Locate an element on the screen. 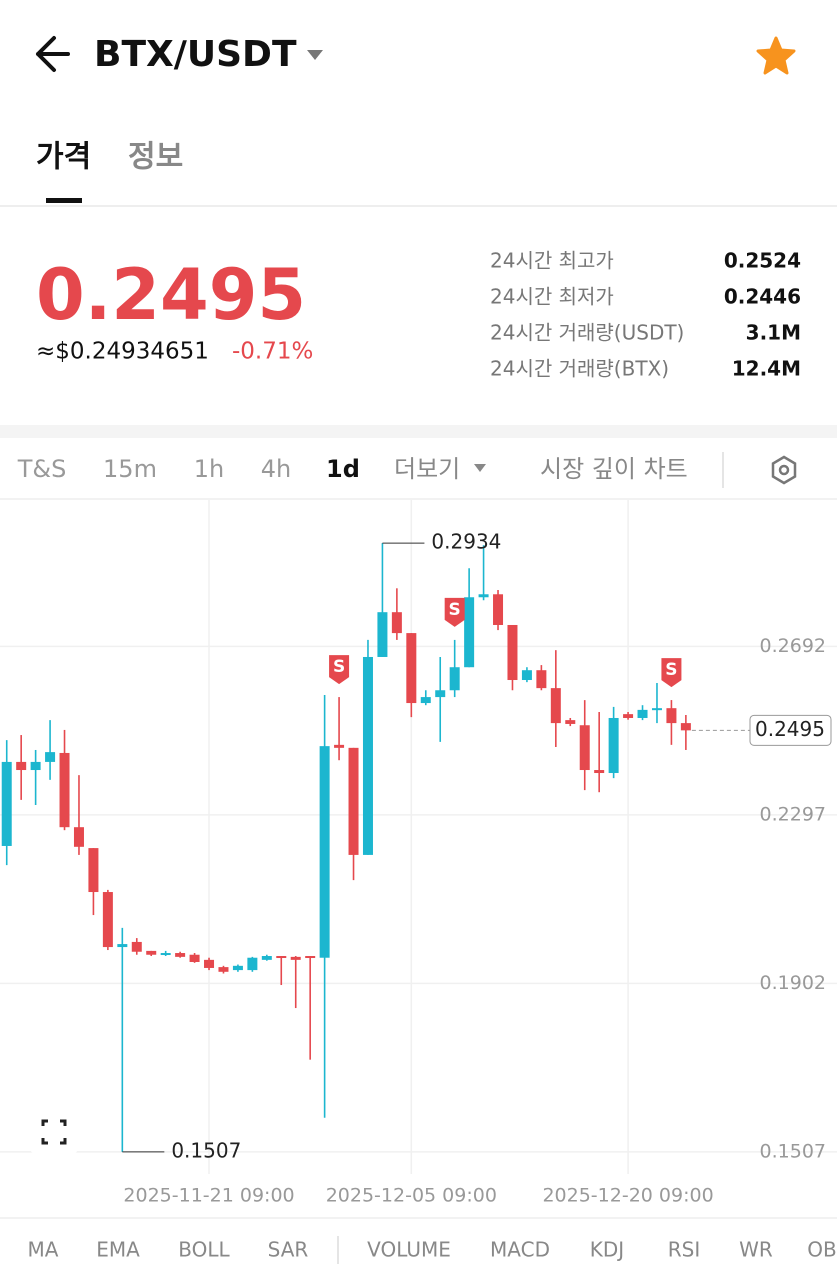 This screenshot has width=837, height=1280. x-tick-label: 2025-12-20 09:00 is located at coordinates (627, 1196).